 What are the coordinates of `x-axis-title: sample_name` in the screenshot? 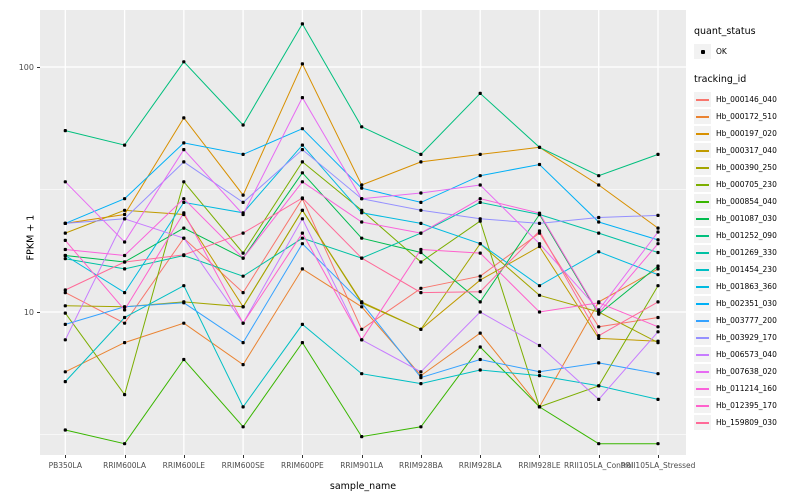 It's located at (363, 486).